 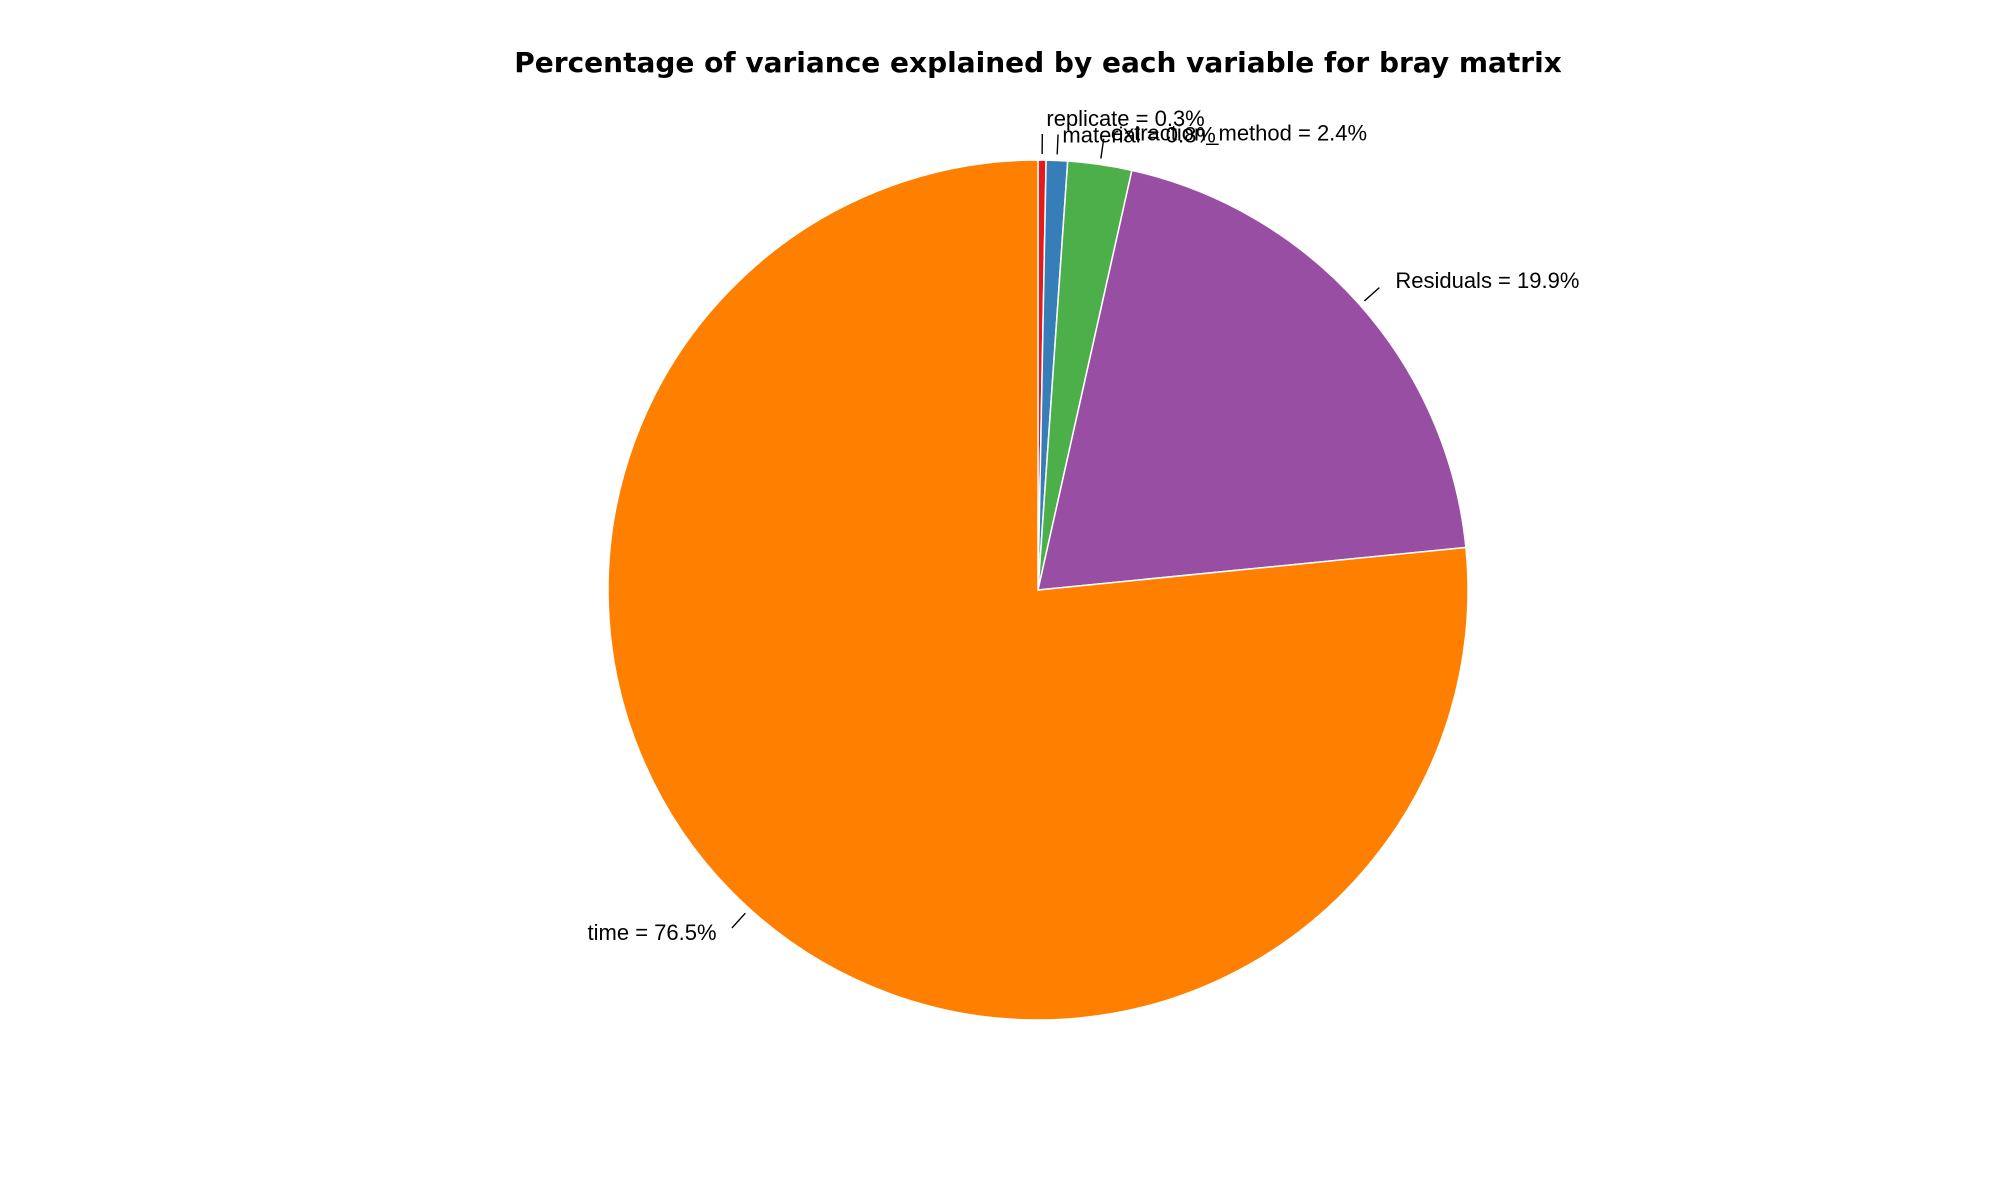 I want to click on slice-label-replicate: replicate = 0.3%, so click(x=1125, y=118).